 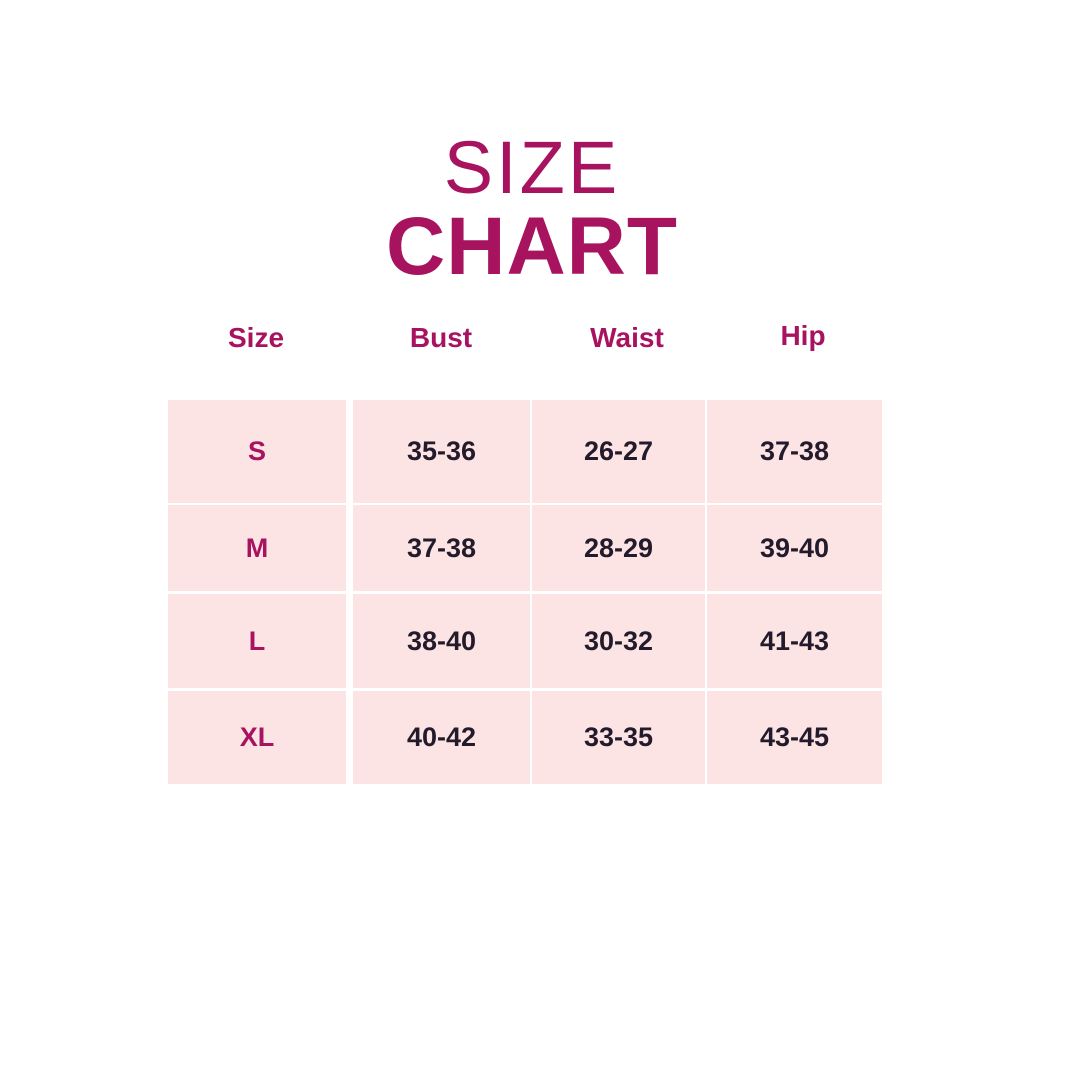 I want to click on measurement-cell-bust: 35-36, so click(x=441, y=451).